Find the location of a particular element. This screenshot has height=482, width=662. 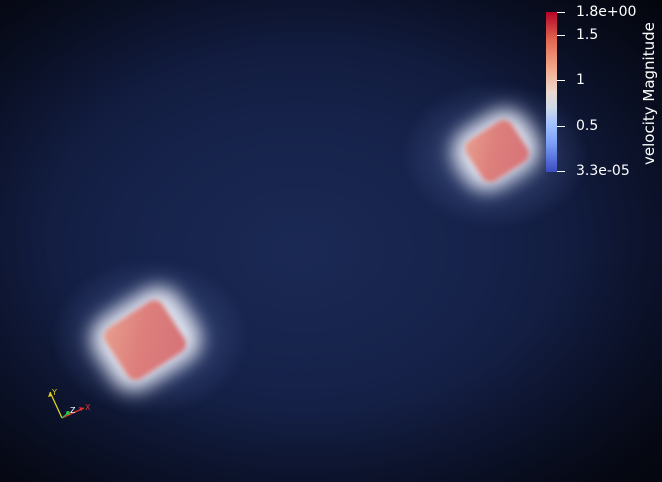

colorbar-tick-label: 1.8e+00 is located at coordinates (606, 12).